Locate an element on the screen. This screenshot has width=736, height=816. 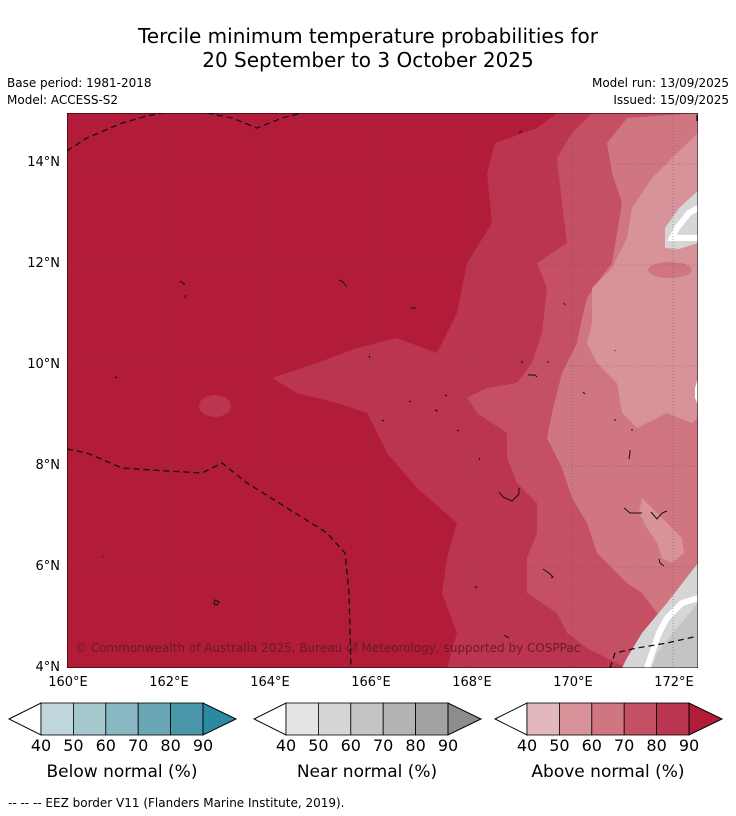
missing-data-east is located at coordinates (696, 391).